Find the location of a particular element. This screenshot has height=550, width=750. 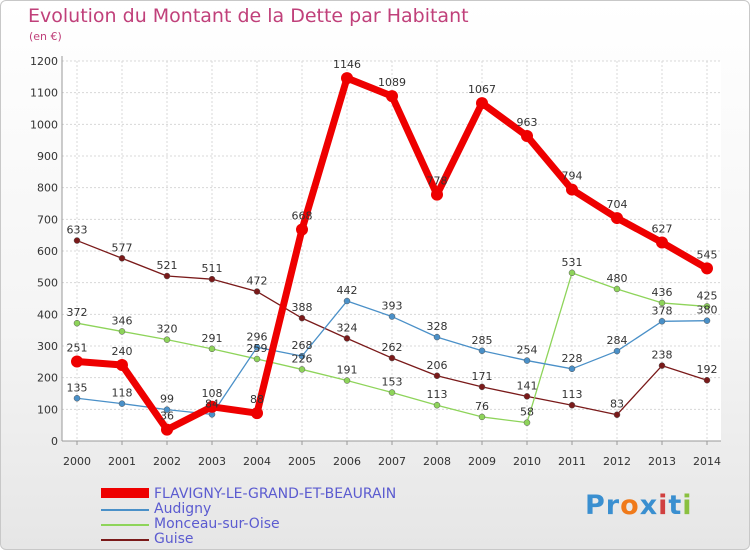

legend-label-audigny: Audigny is located at coordinates (183, 509).